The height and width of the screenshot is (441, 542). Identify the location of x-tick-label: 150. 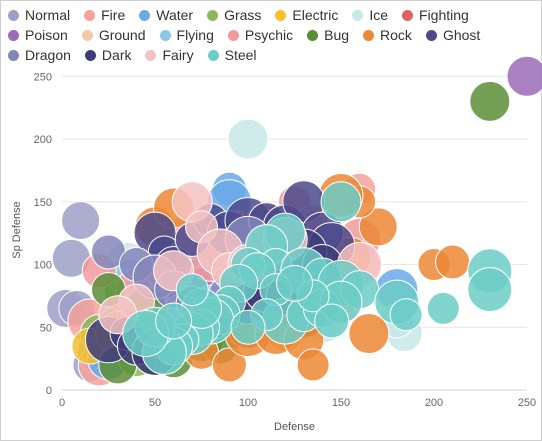
(341, 403).